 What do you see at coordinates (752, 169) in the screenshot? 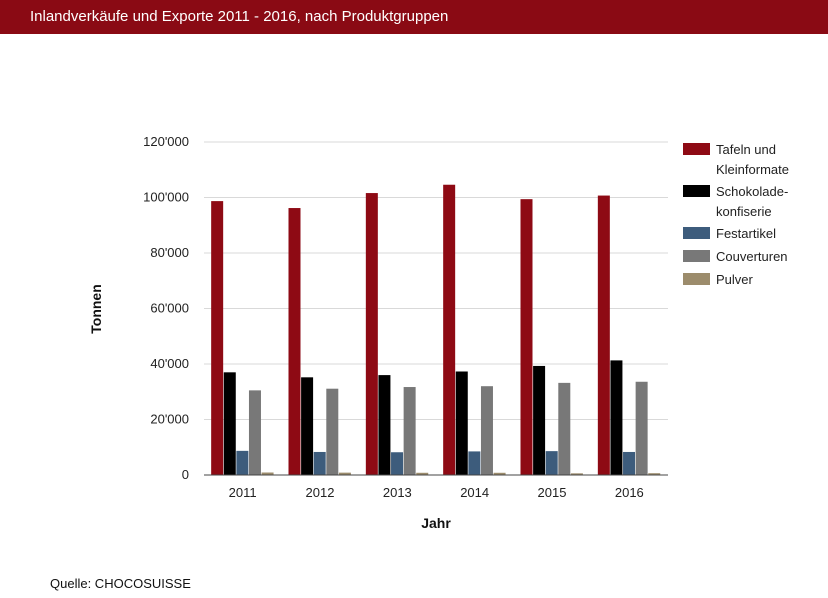
I see `legend-label: Kleinformate` at bounding box center [752, 169].